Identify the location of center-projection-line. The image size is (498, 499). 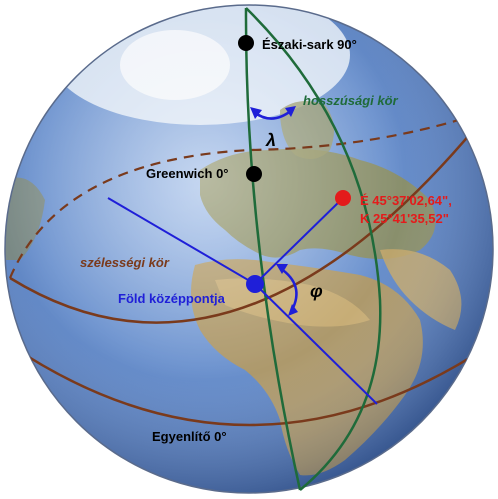
(316, 344).